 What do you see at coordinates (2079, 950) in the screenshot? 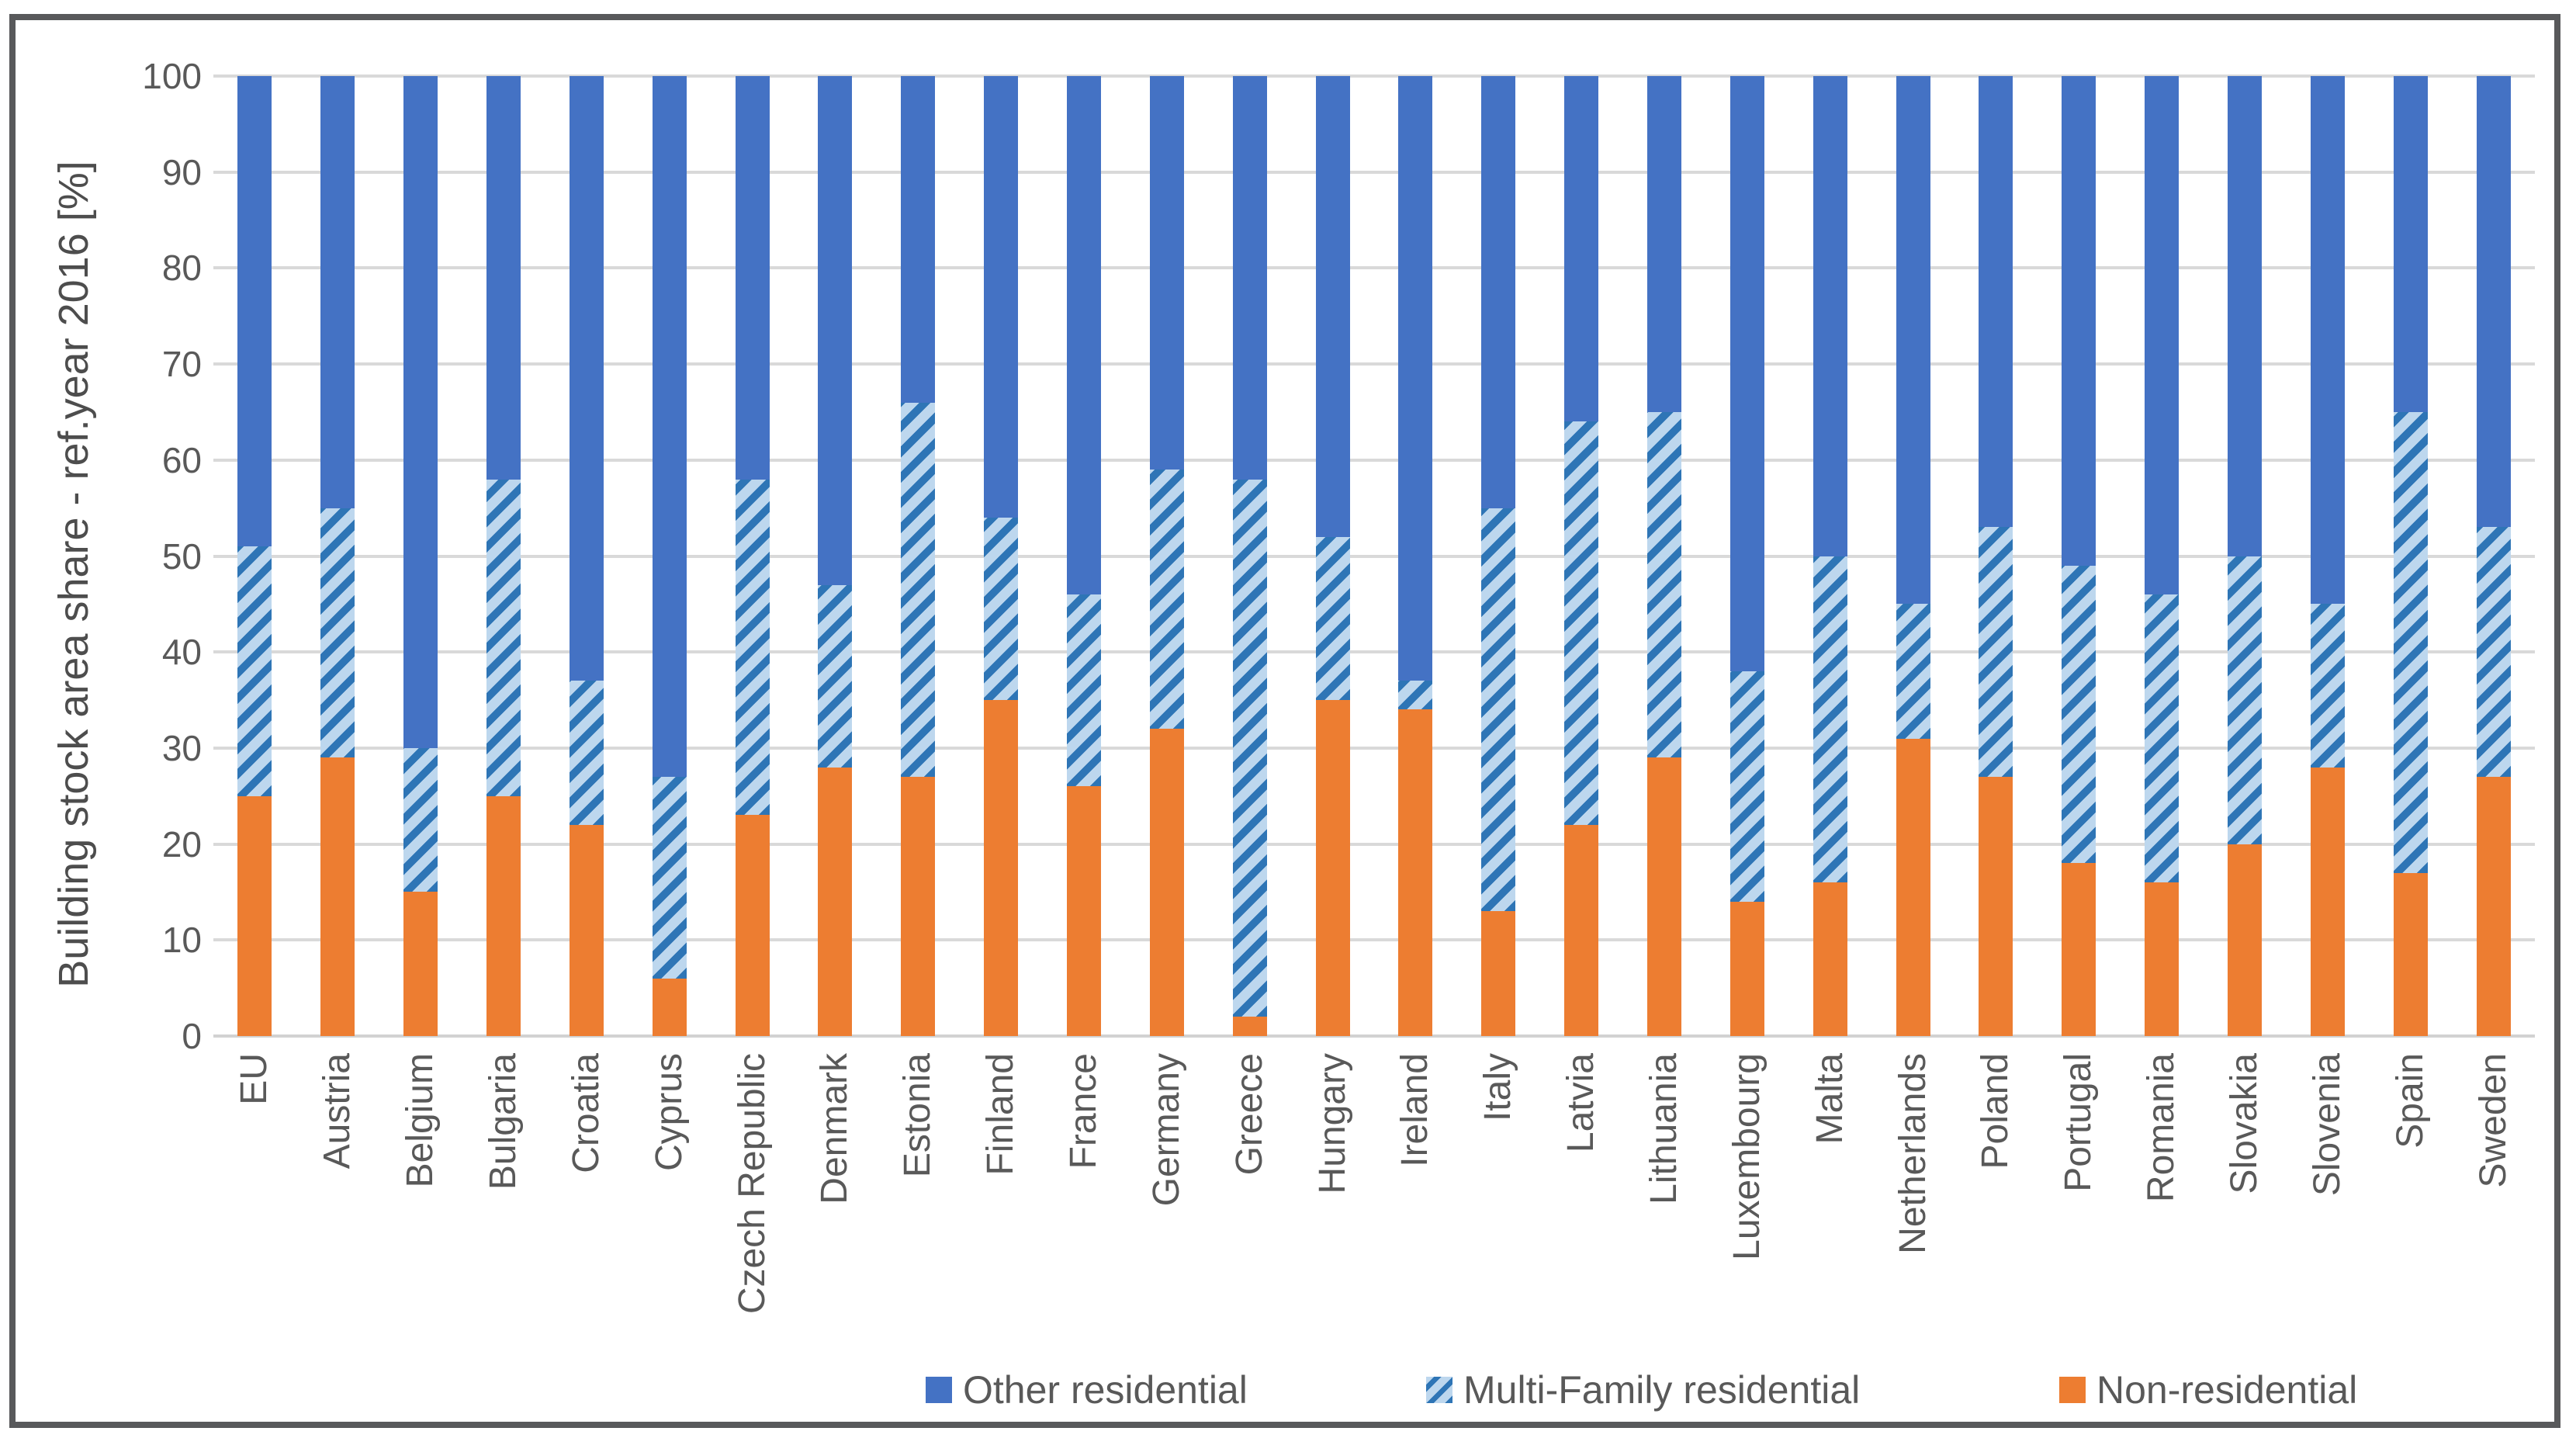
I see `bar-segment-portugal-non-residential` at bounding box center [2079, 950].